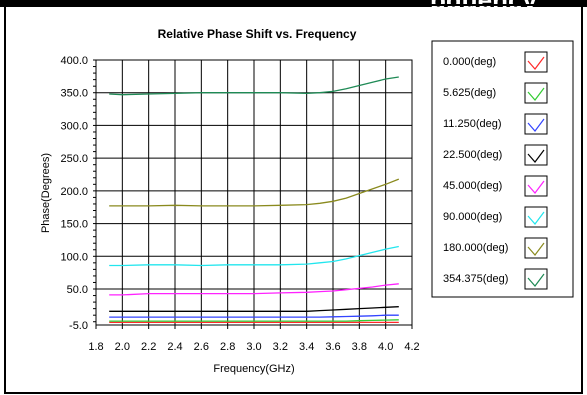  What do you see at coordinates (95, 347) in the screenshot?
I see `x-tick-label: 1.8` at bounding box center [95, 347].